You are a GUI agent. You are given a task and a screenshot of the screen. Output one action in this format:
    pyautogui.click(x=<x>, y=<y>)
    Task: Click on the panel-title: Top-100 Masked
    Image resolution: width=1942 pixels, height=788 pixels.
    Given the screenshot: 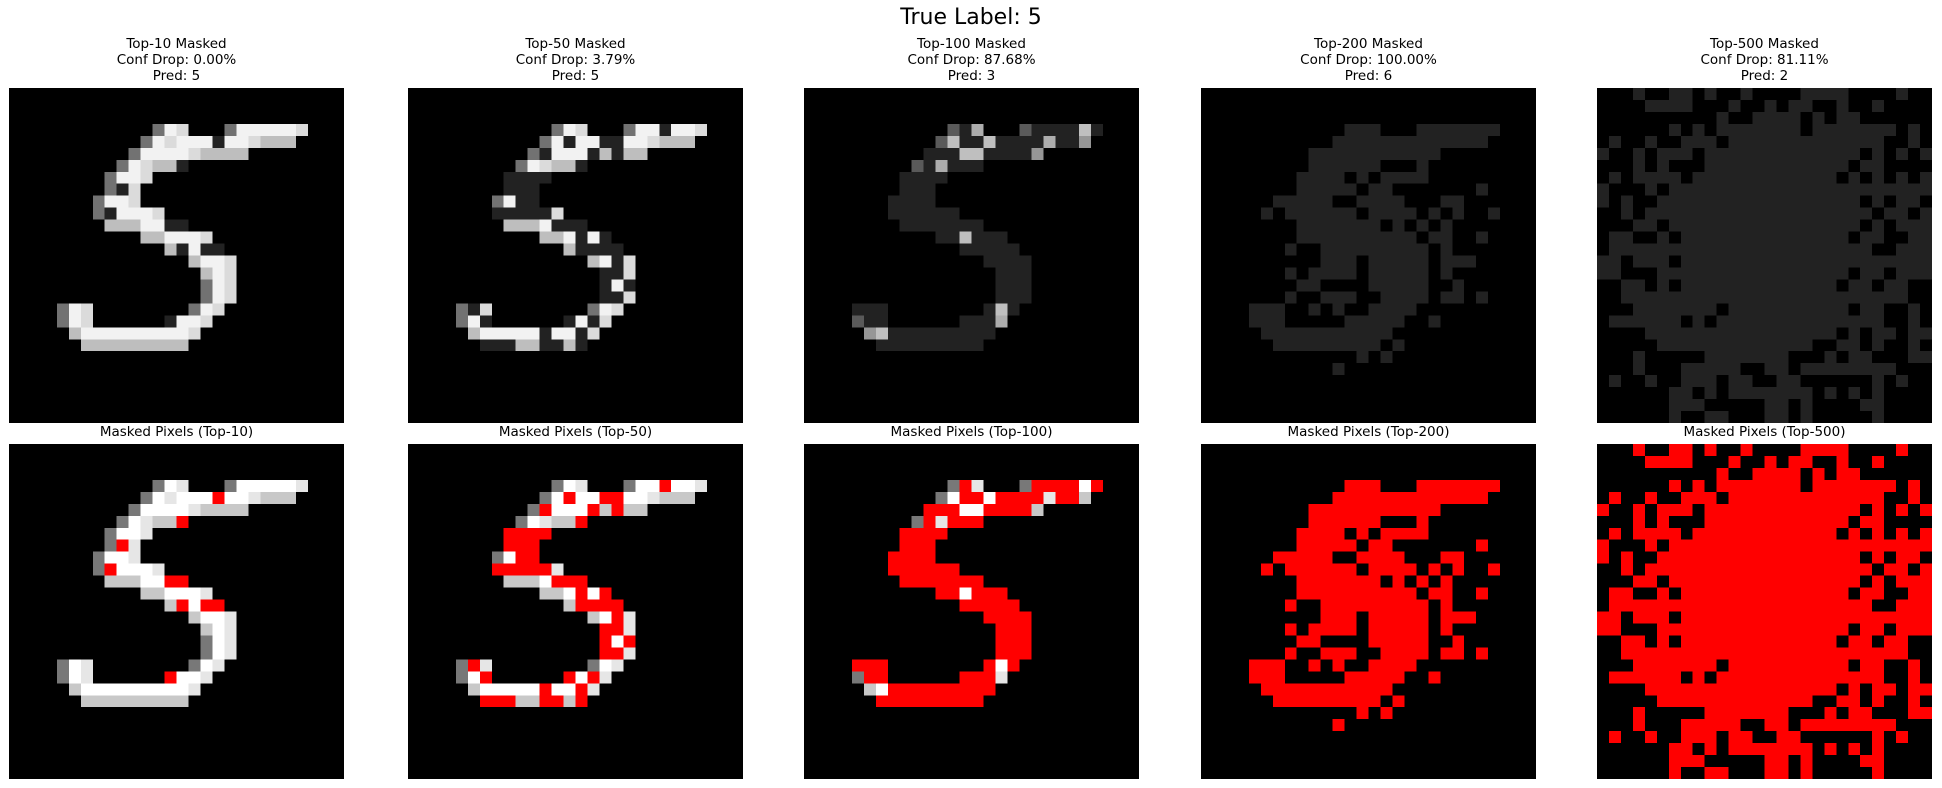 What is the action you would take?
    pyautogui.click(x=971, y=44)
    